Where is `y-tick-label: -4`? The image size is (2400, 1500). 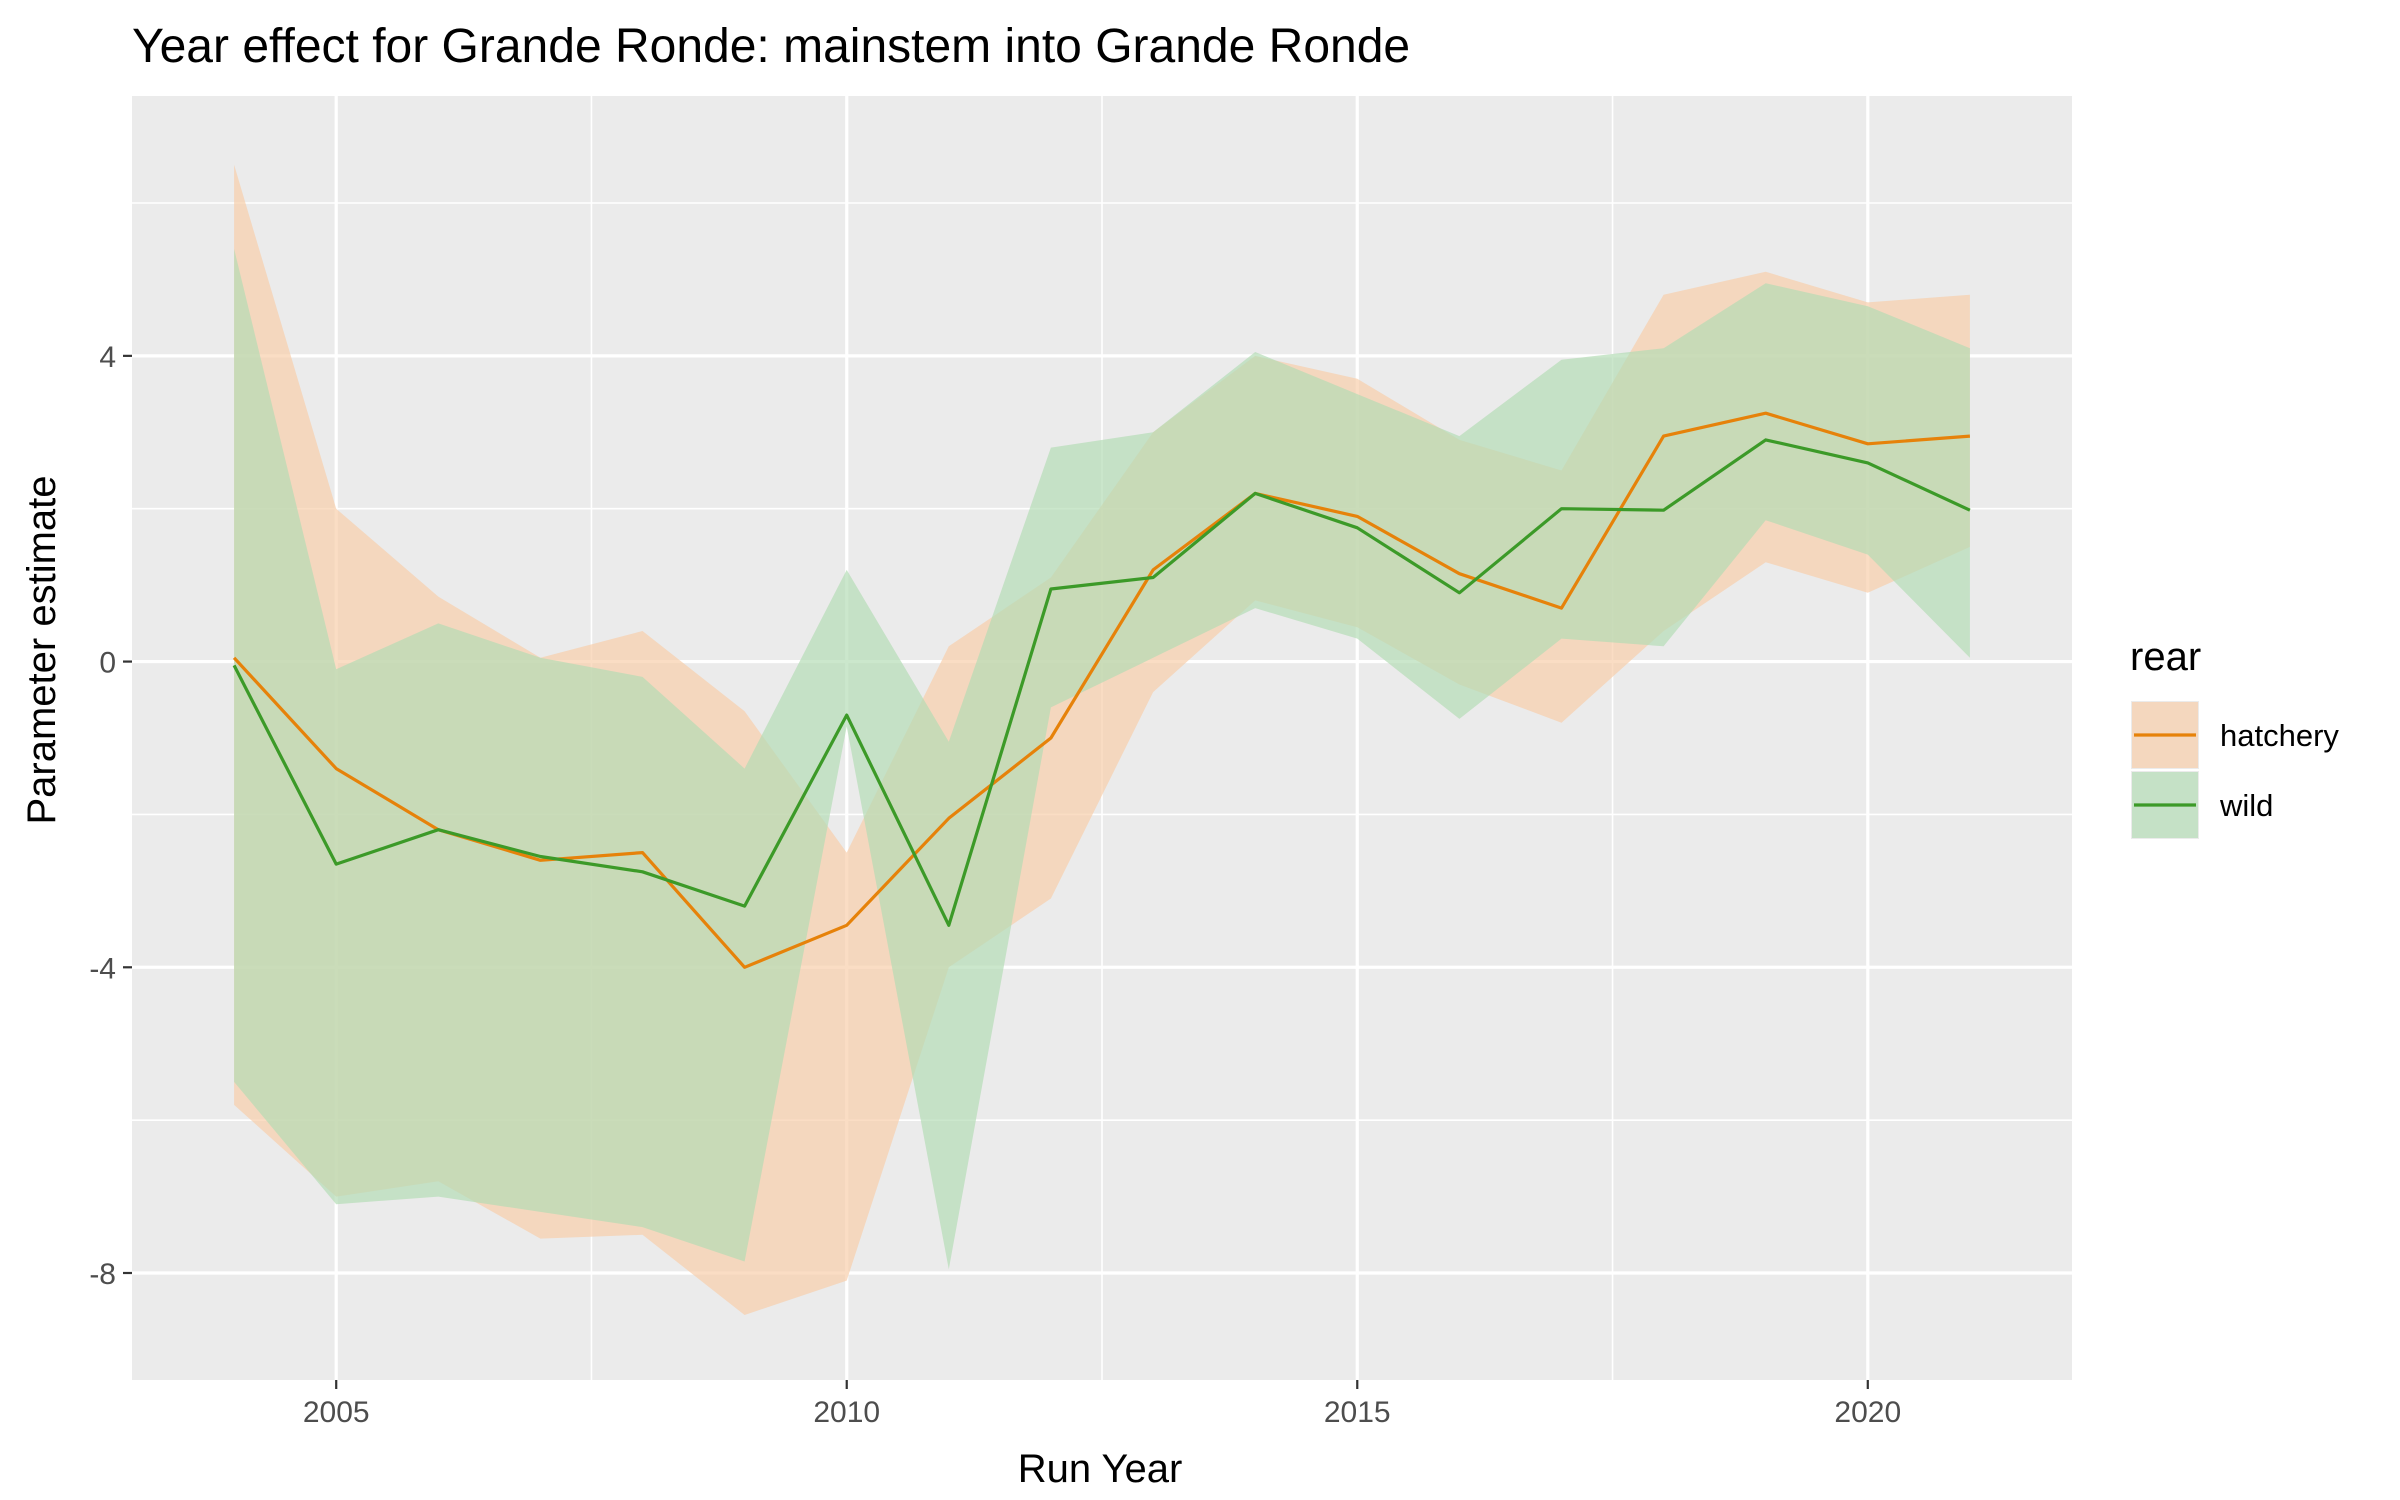
y-tick-label: -4 is located at coordinates (102, 968).